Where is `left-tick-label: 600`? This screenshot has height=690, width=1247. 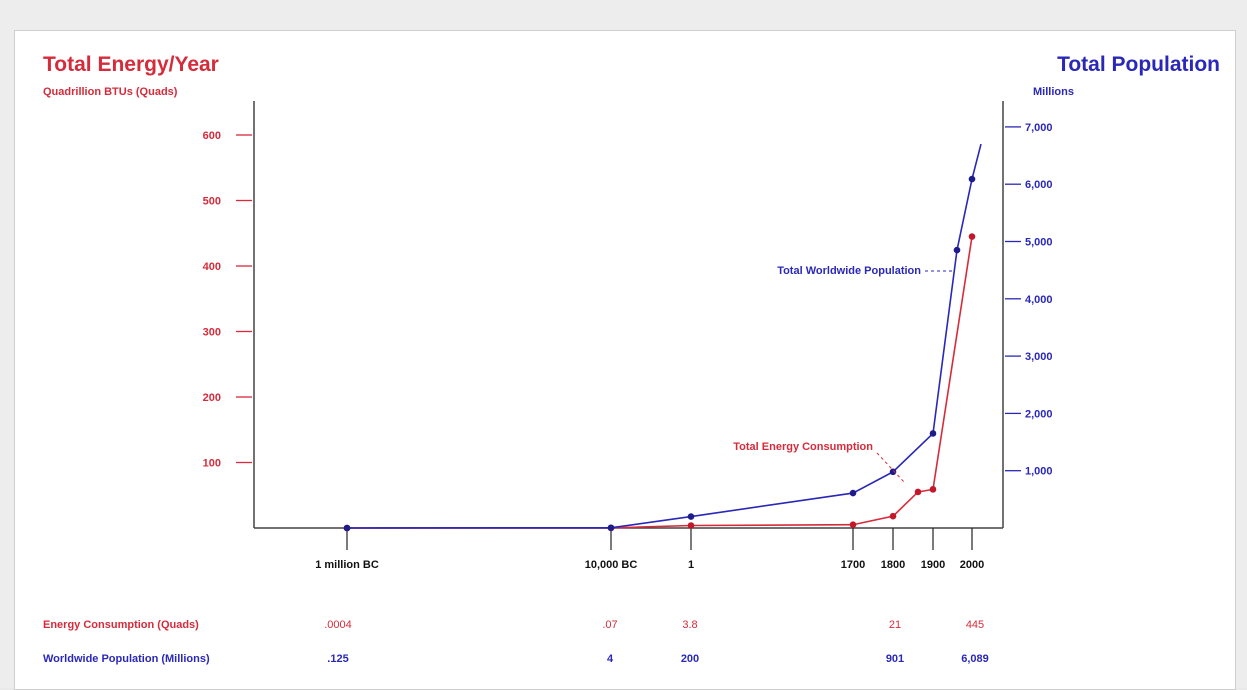
left-tick-label: 600 is located at coordinates (212, 136).